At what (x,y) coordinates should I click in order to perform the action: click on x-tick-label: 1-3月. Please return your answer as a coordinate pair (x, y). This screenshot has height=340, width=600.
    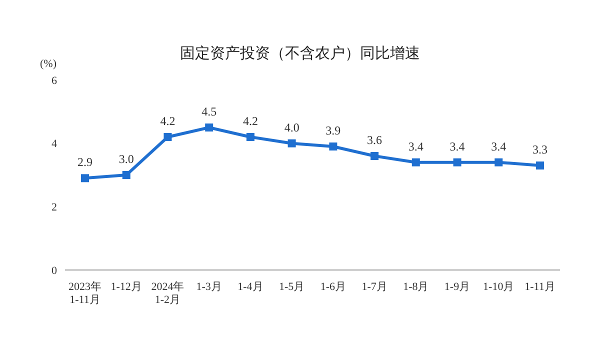
    Looking at the image, I should click on (209, 287).